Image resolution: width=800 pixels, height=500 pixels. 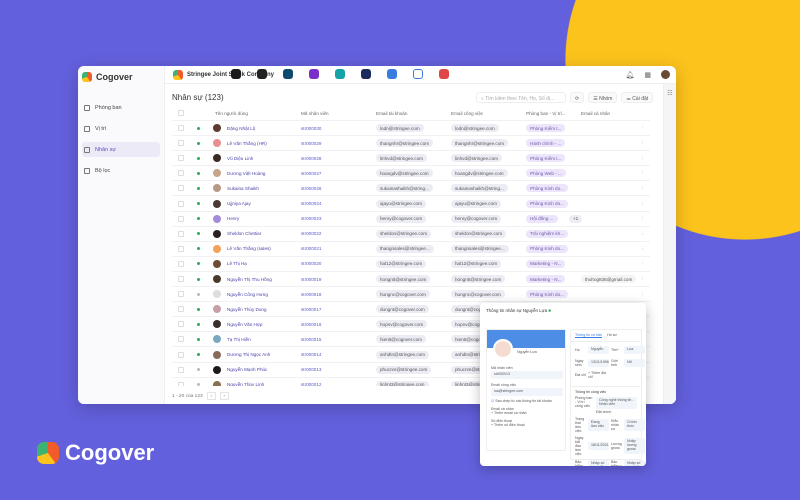 What do you see at coordinates (598, 350) in the screenshot?
I see `field-input: Nguyễn` at bounding box center [598, 350].